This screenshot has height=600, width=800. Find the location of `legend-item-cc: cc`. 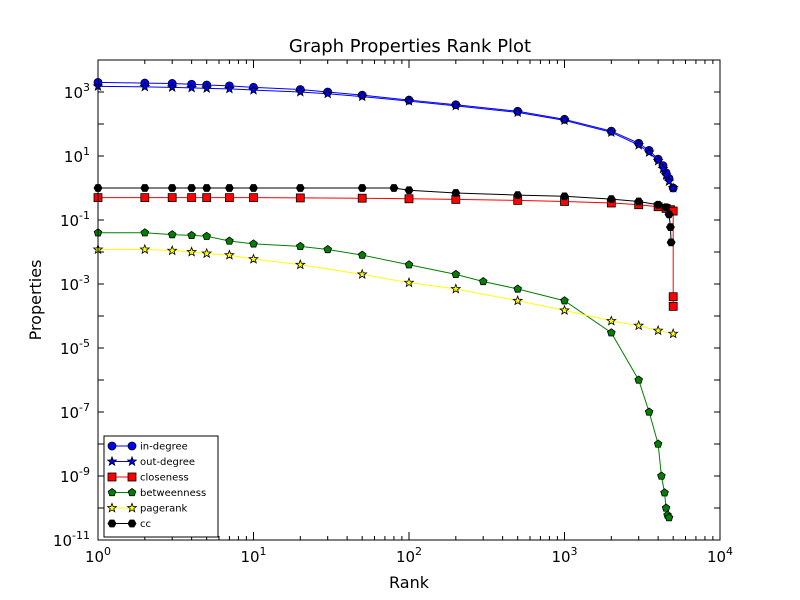

legend-item-cc: cc is located at coordinates (129, 524).